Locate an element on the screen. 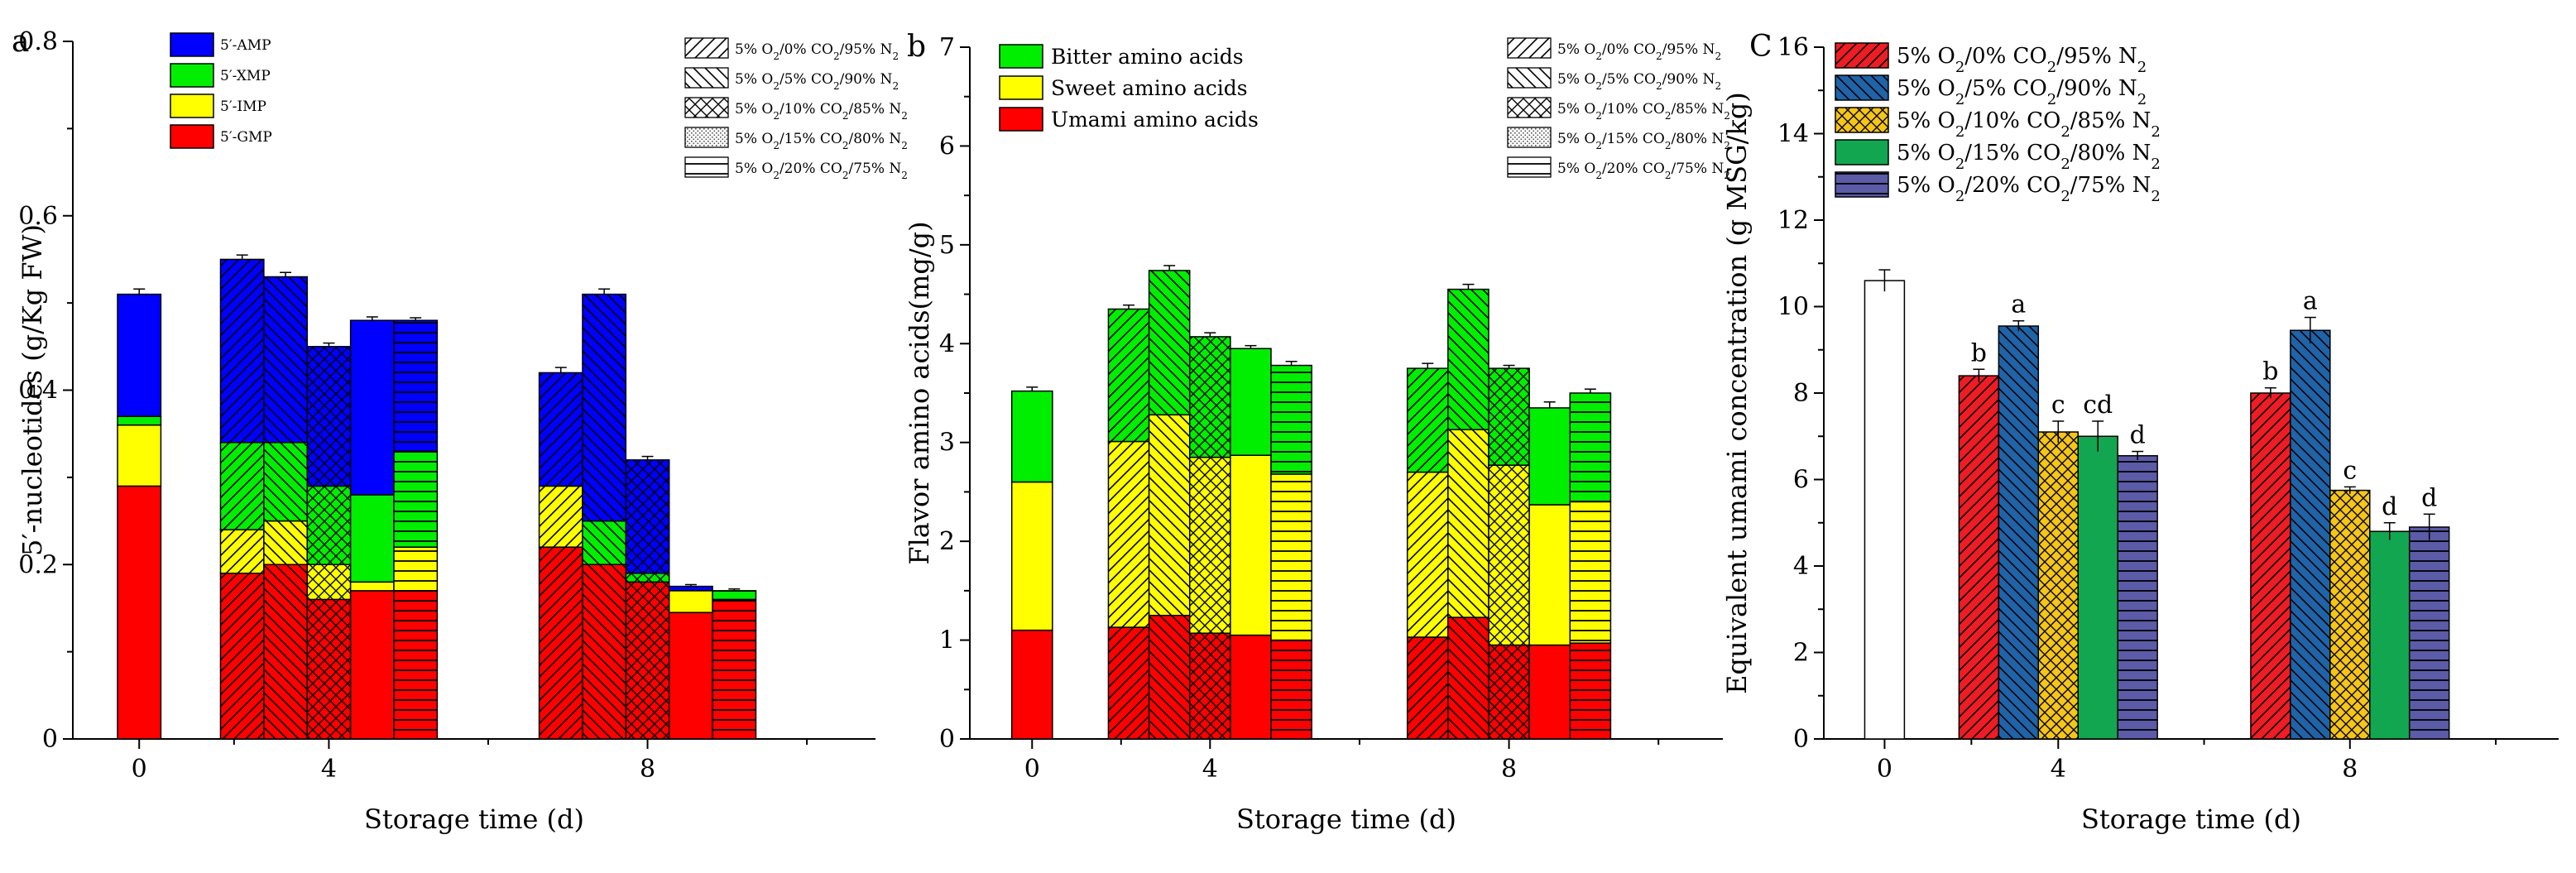  y-tick-label: 2 is located at coordinates (947, 541).